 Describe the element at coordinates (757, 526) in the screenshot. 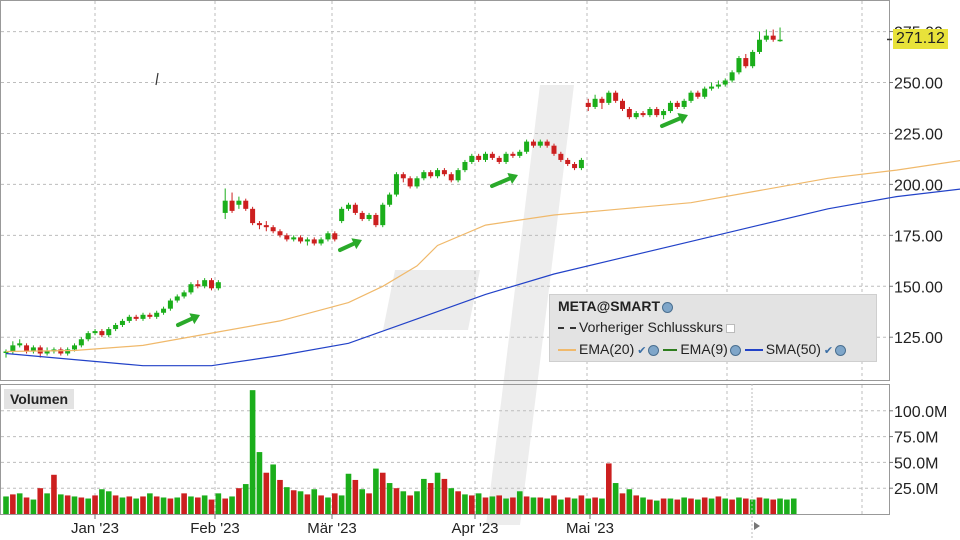

I see `scroll-marker-icon` at that location.